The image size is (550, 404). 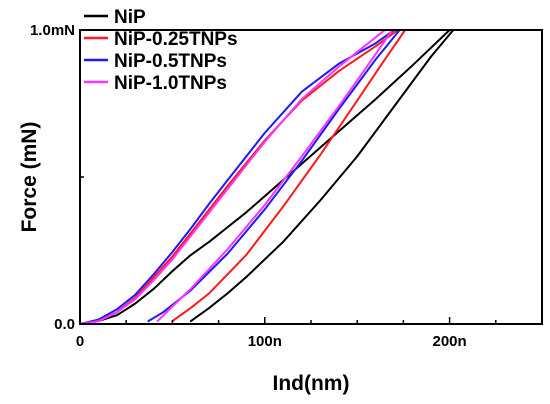 What do you see at coordinates (176, 39) in the screenshot?
I see `legend-label-nip-0-25tnps: NiP-0.25TNPs` at bounding box center [176, 39].